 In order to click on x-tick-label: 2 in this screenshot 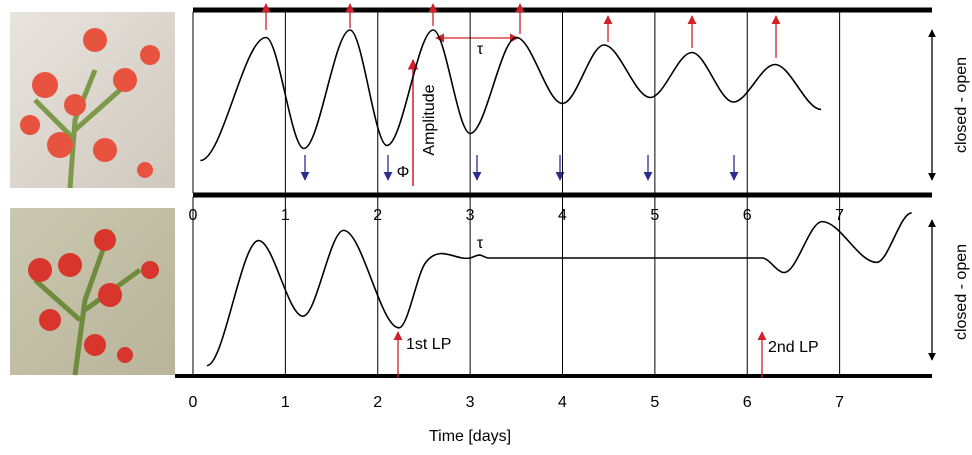, I will do `click(377, 402)`.